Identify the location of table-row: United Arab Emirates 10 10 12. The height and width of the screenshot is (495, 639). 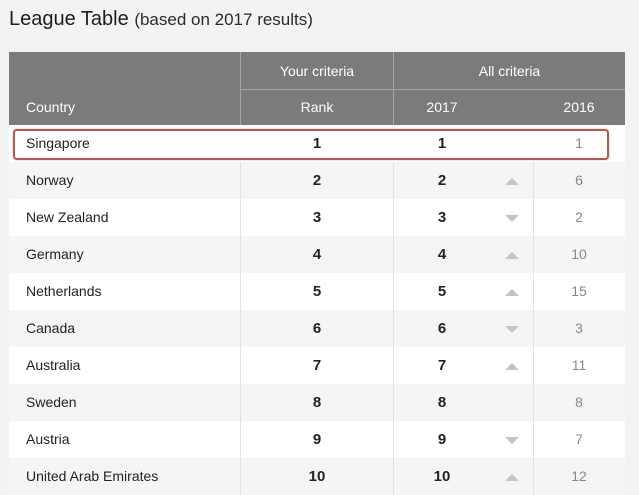
(317, 476).